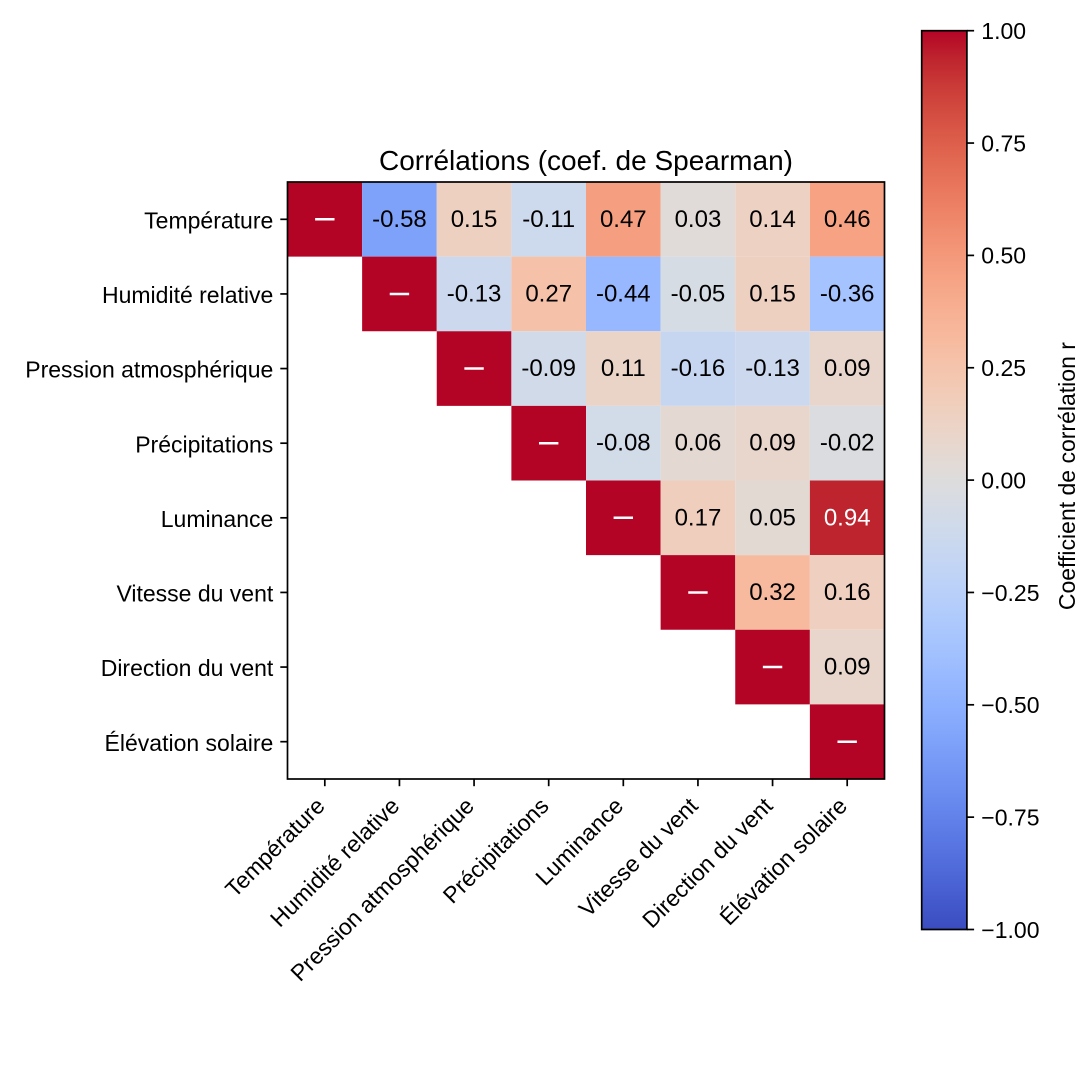 This screenshot has width=1080, height=1080. I want to click on svg-text: 0.32, so click(772, 592).